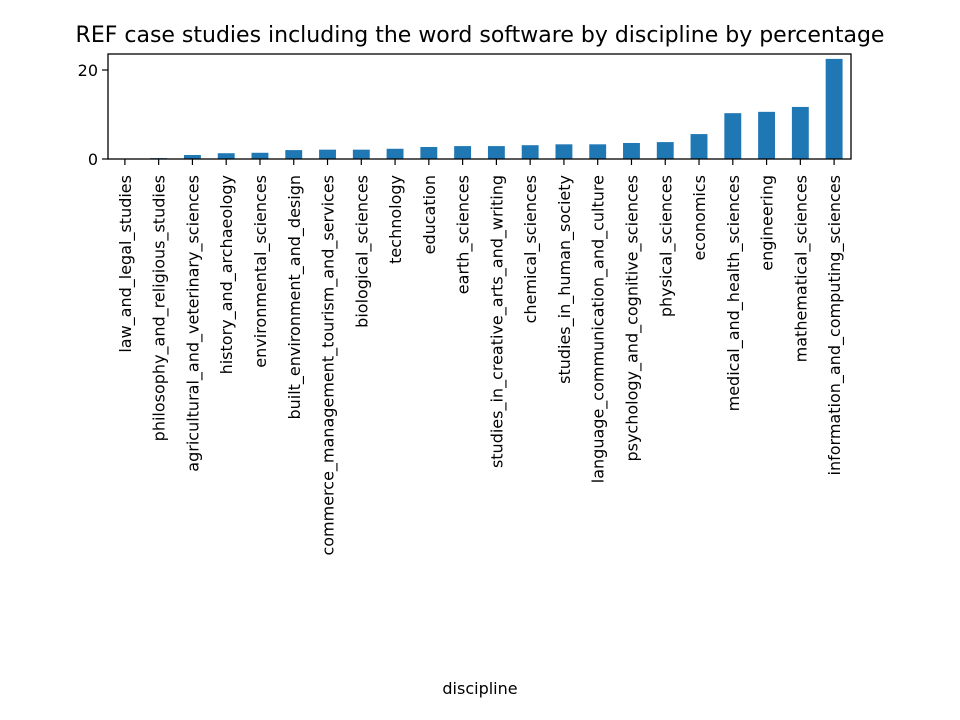  I want to click on bars-group, so click(479, 108).